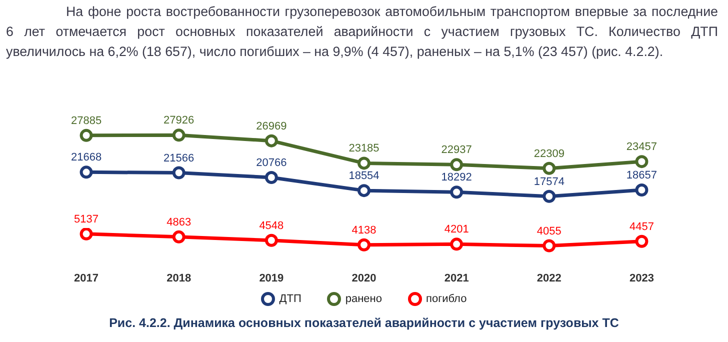  What do you see at coordinates (642, 147) in the screenshot?
I see `data-label: 23457` at bounding box center [642, 147].